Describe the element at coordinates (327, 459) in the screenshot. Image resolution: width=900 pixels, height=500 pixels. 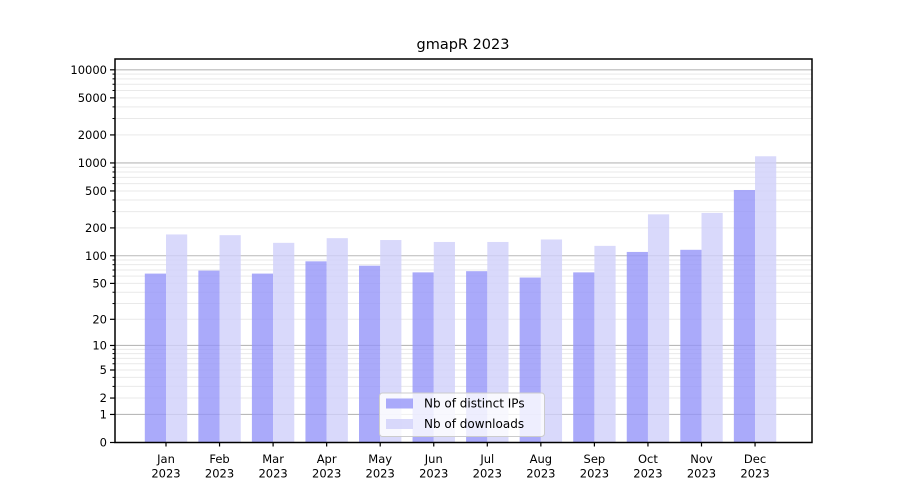
I see `x-tick-label-month: Apr` at that location.